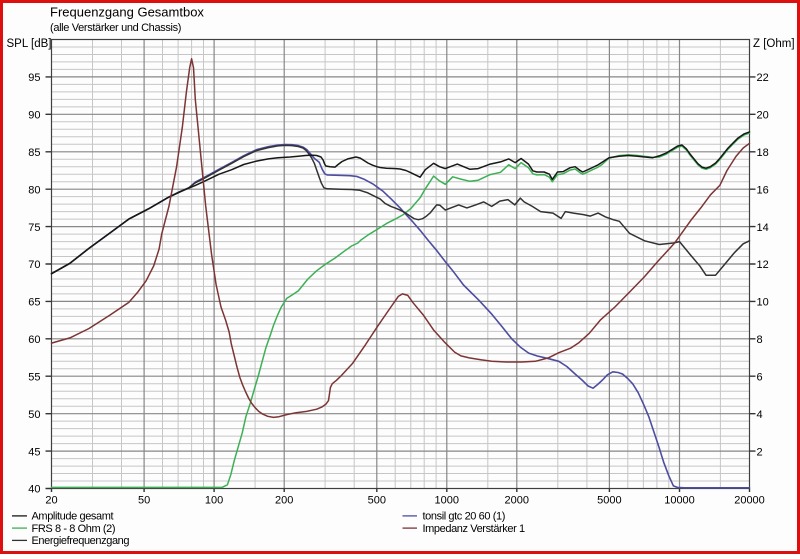  What do you see at coordinates (34, 228) in the screenshot?
I see `svg-text: 75` at bounding box center [34, 228].